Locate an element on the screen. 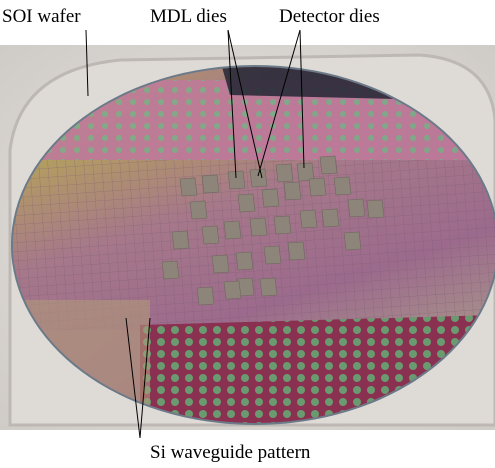 This screenshot has height=468, width=495. label-soi-wafer: SOI wafer is located at coordinates (41, 16).